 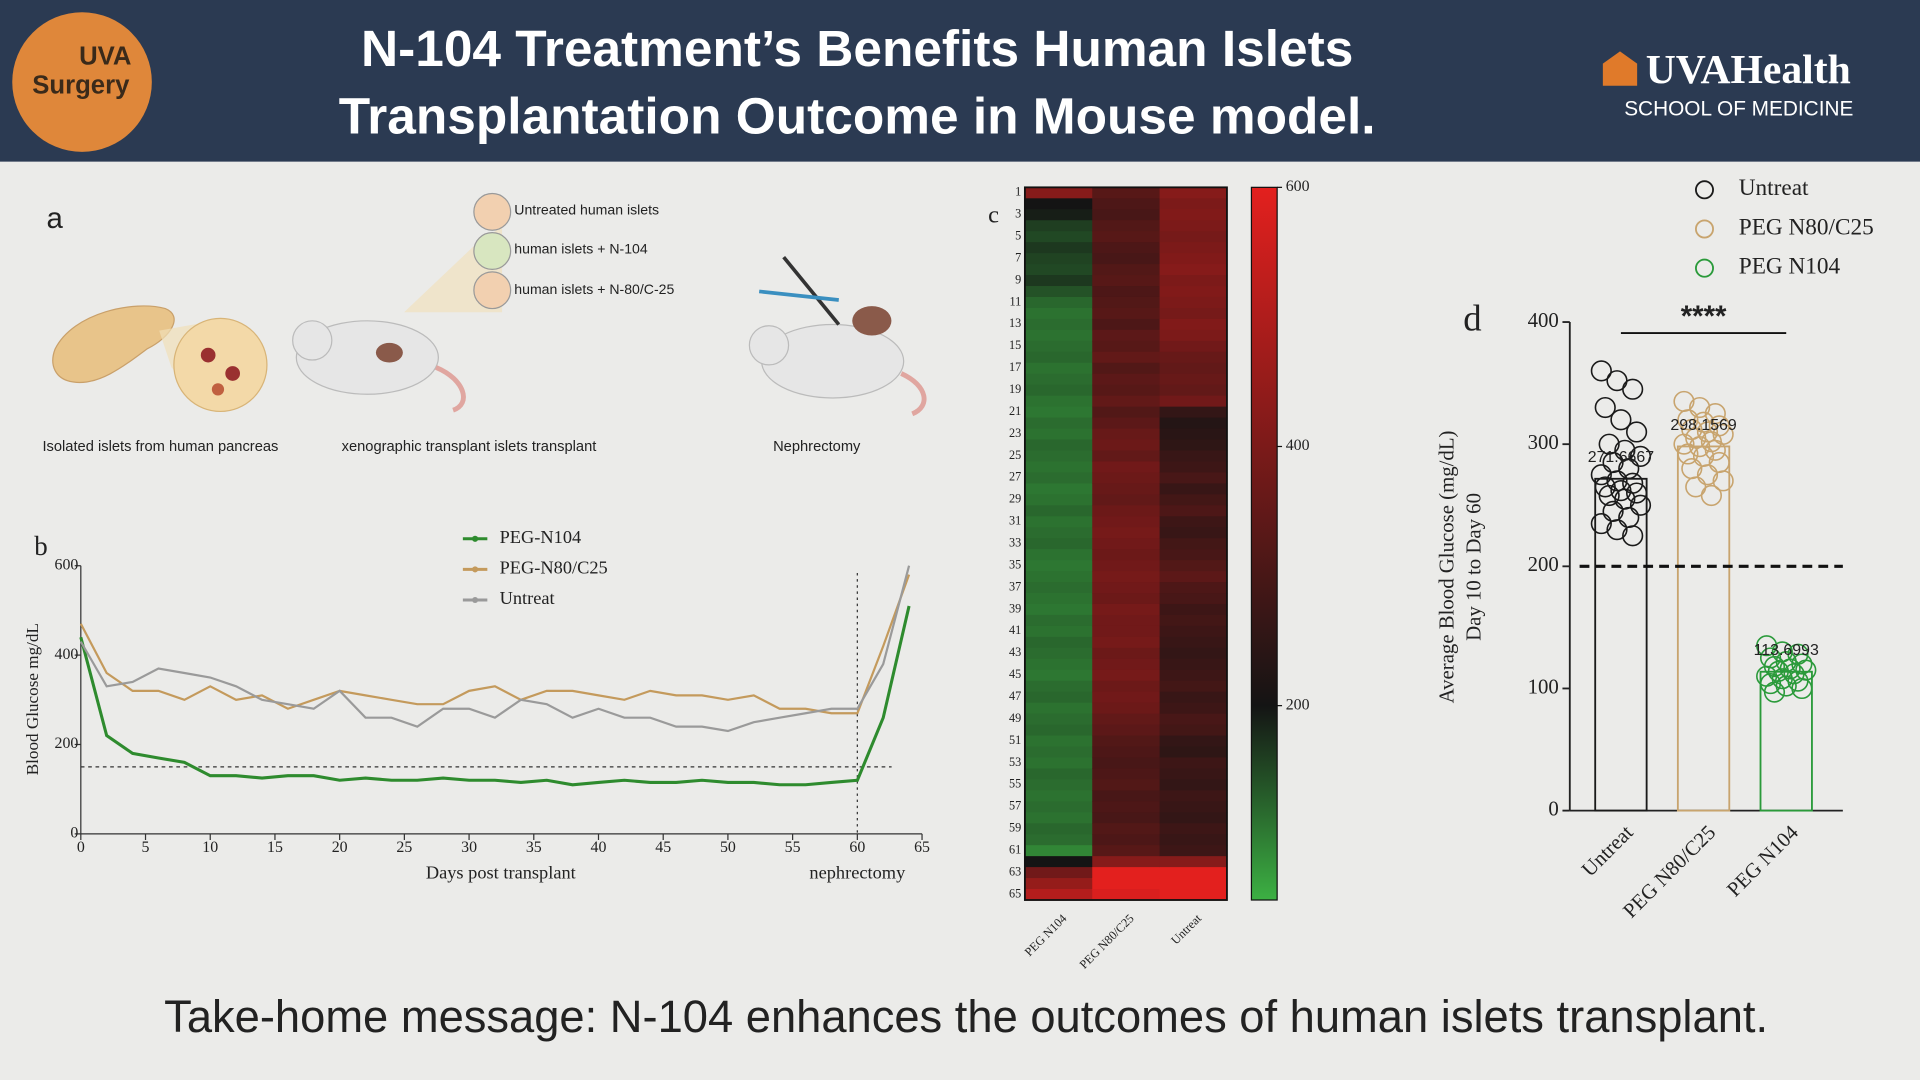 I want to click on y-tick-label: 200, so click(x=67, y=743).